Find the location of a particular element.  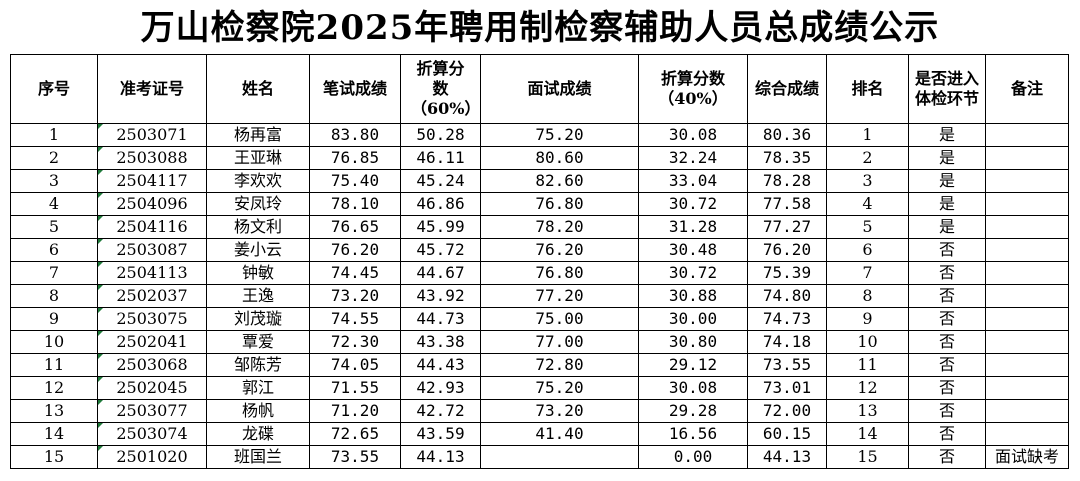

written-score-cell: 75.40 is located at coordinates (355, 181).